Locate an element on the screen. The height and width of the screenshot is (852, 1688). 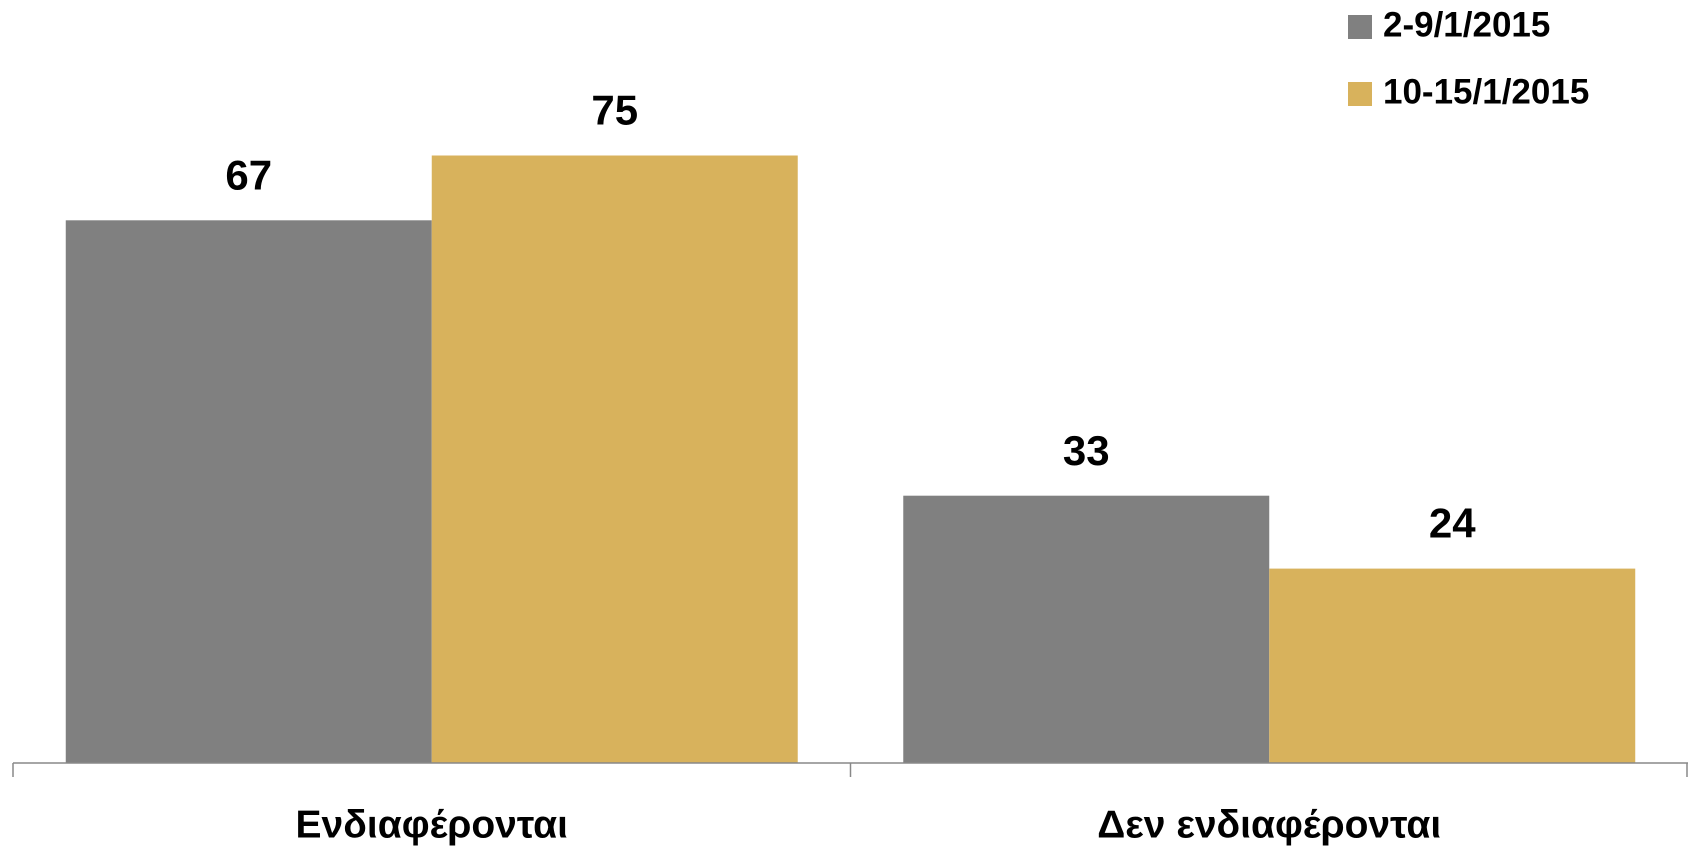
legend-label: 2-9/1/2015 is located at coordinates (1466, 24).